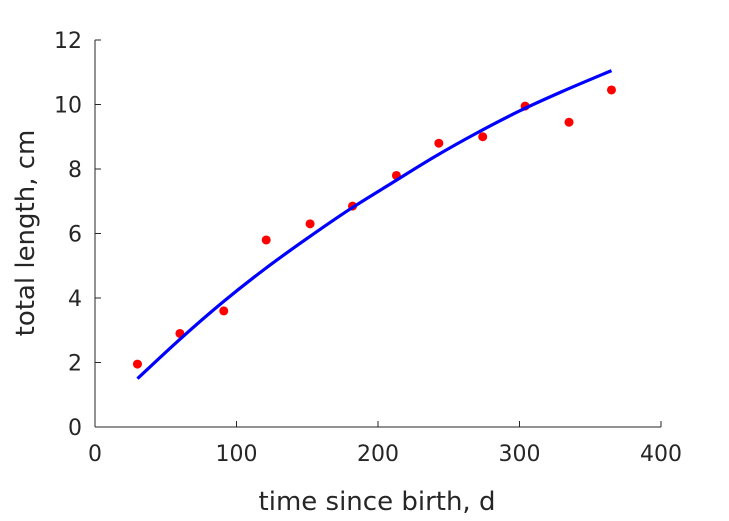 Image resolution: width=729 pixels, height=521 pixels. What do you see at coordinates (26, 233) in the screenshot?
I see `y-axis-label: total length, cm` at bounding box center [26, 233].